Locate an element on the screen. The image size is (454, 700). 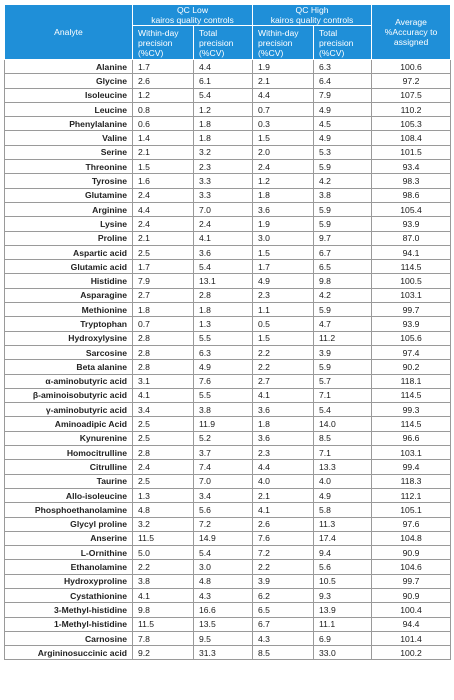
table-row: Phosphoethanolamine 4.8 5.6 4.1 5.8 105.1 is located at coordinates (228, 510).